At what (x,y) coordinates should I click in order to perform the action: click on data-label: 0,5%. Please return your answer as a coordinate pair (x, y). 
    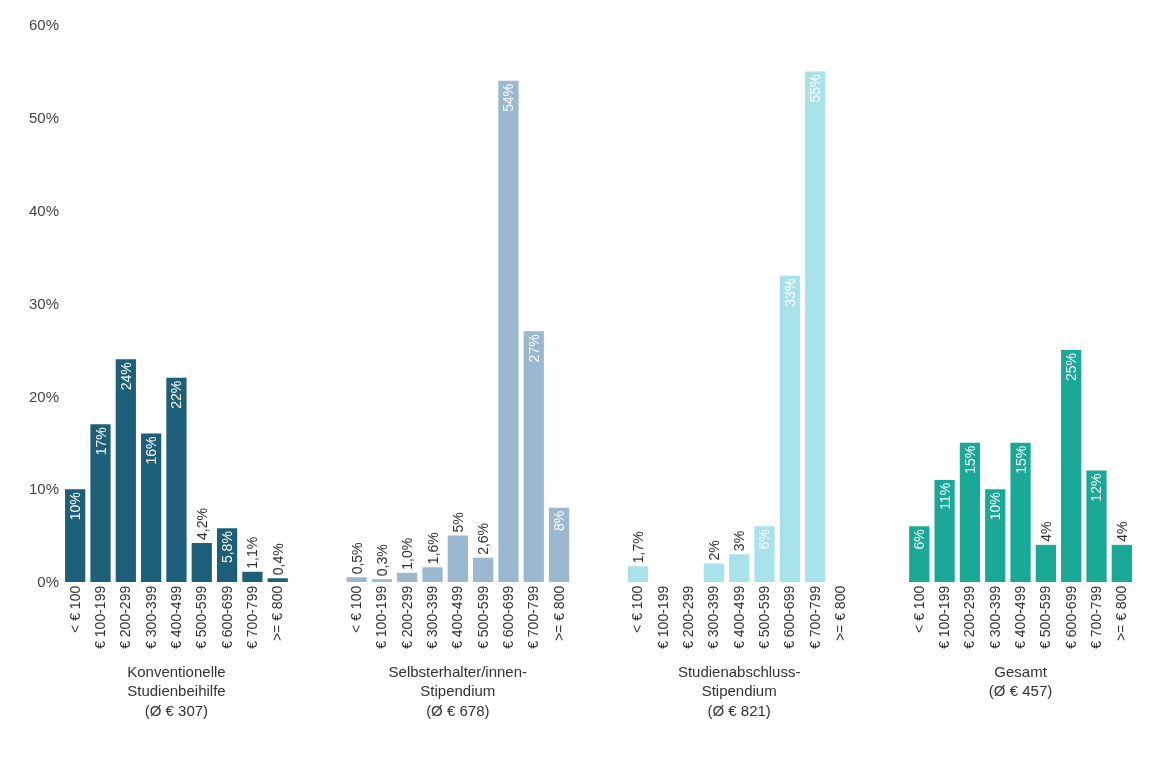
    Looking at the image, I should click on (356, 558).